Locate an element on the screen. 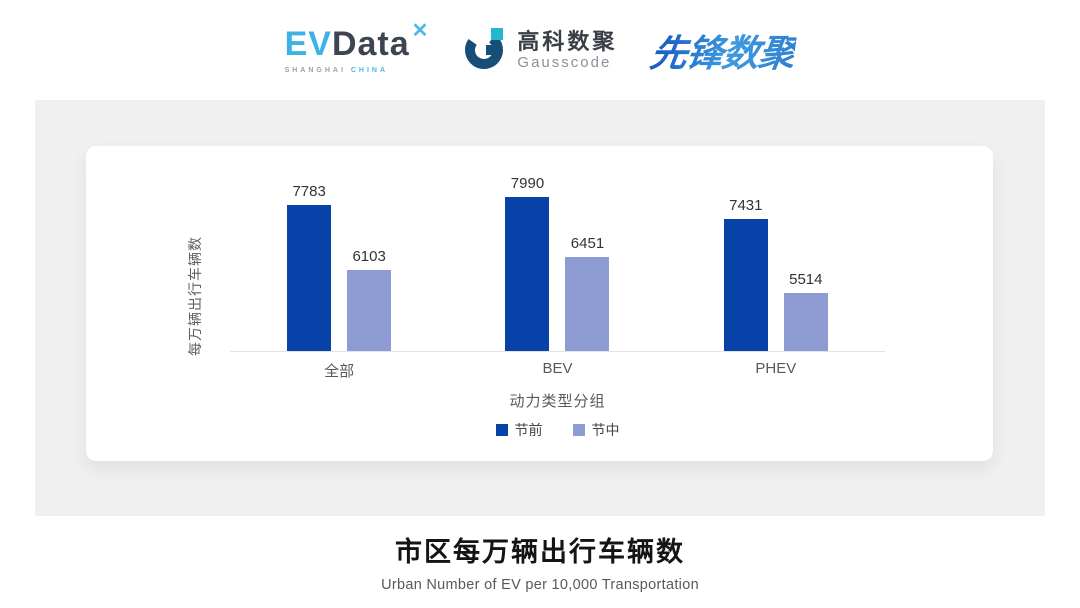 Image resolution: width=1080 pixels, height=608 pixels. bar-value-label: 6451 is located at coordinates (587, 243).